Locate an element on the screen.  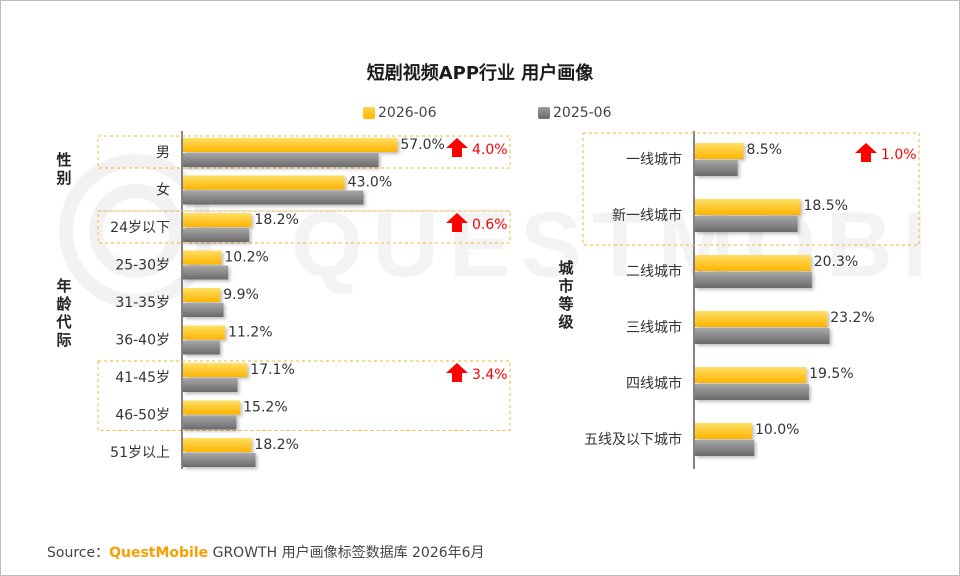
legend-item-2025: 2025-06 is located at coordinates (575, 113).